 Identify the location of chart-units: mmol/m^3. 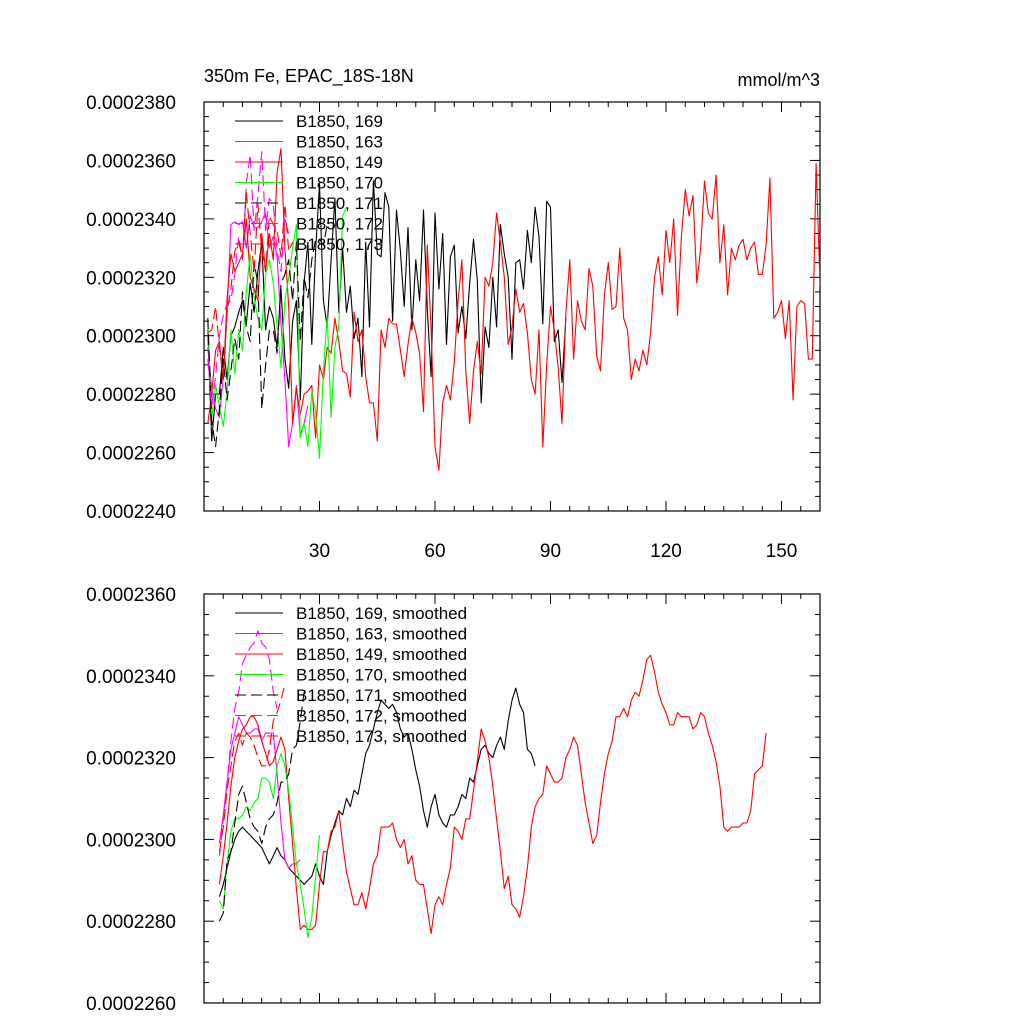
(779, 80).